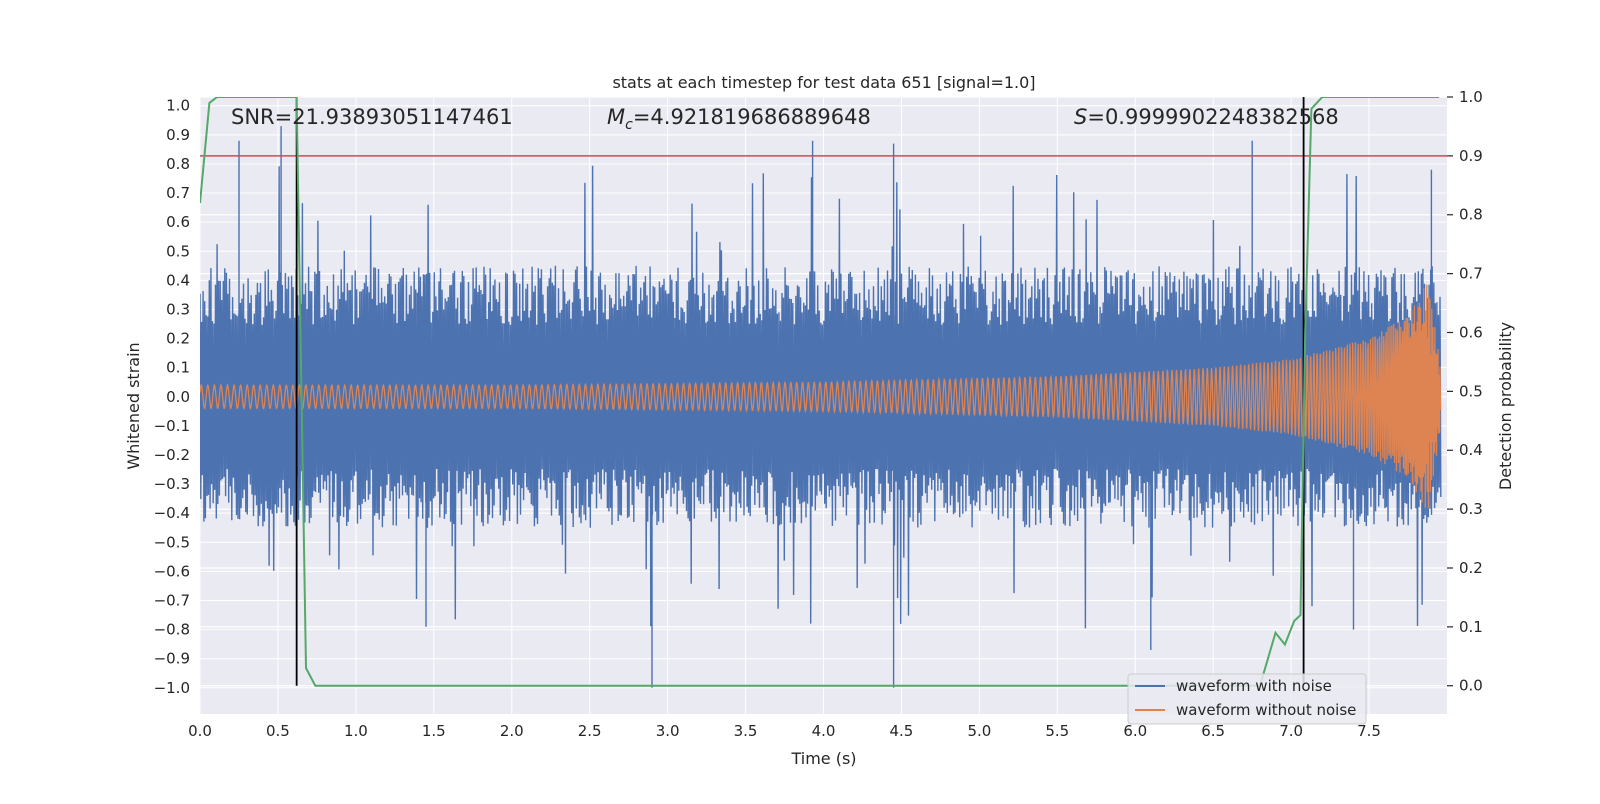 This screenshot has width=1600, height=804. I want to click on y-left-tick-label: 0.1, so click(178, 368).